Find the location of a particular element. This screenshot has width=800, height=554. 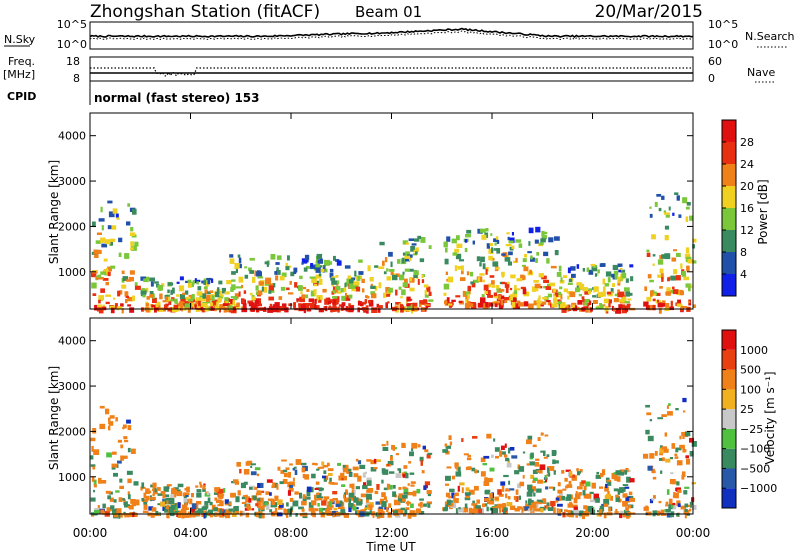

noise-tick-right-top: 10^5 is located at coordinates (723, 24).